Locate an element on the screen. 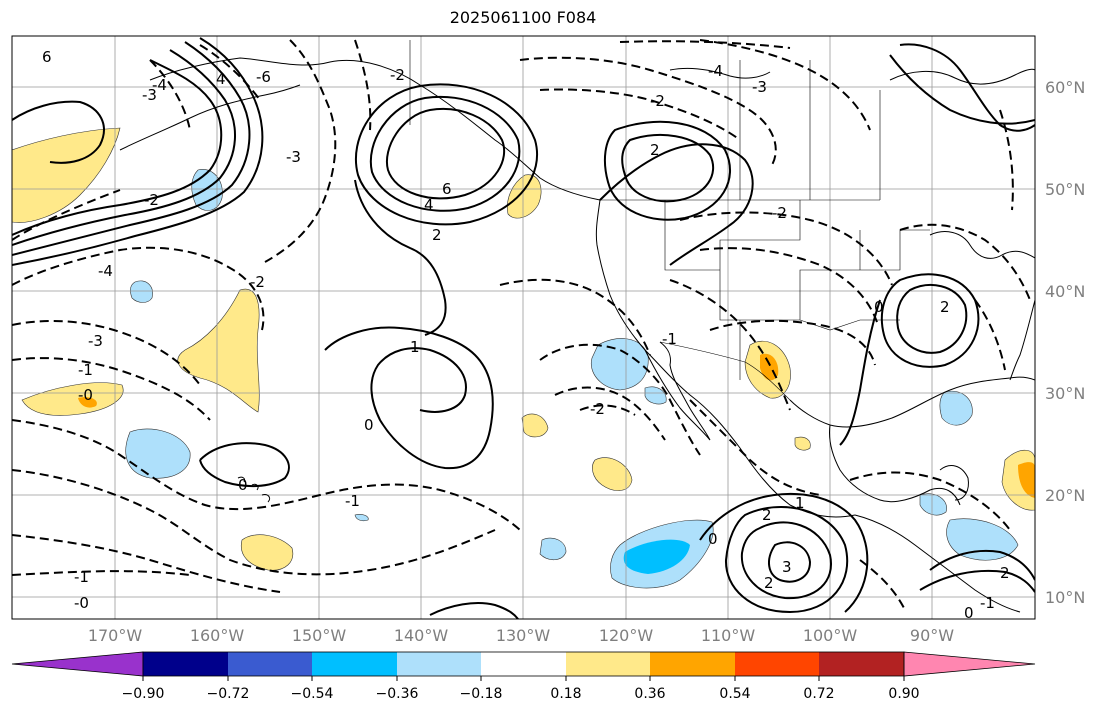 This screenshot has width=1105, height=712. contour-label: -0 is located at coordinates (81, 603).